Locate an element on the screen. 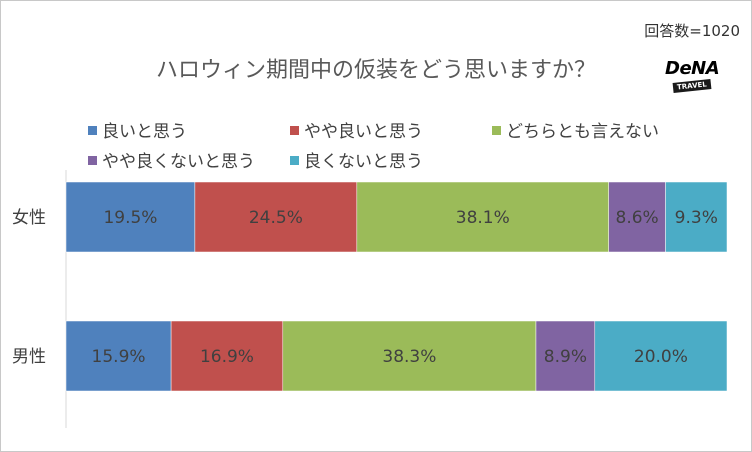  legend-label-somewhat-bad: やや良くないと思う is located at coordinates (178, 162).